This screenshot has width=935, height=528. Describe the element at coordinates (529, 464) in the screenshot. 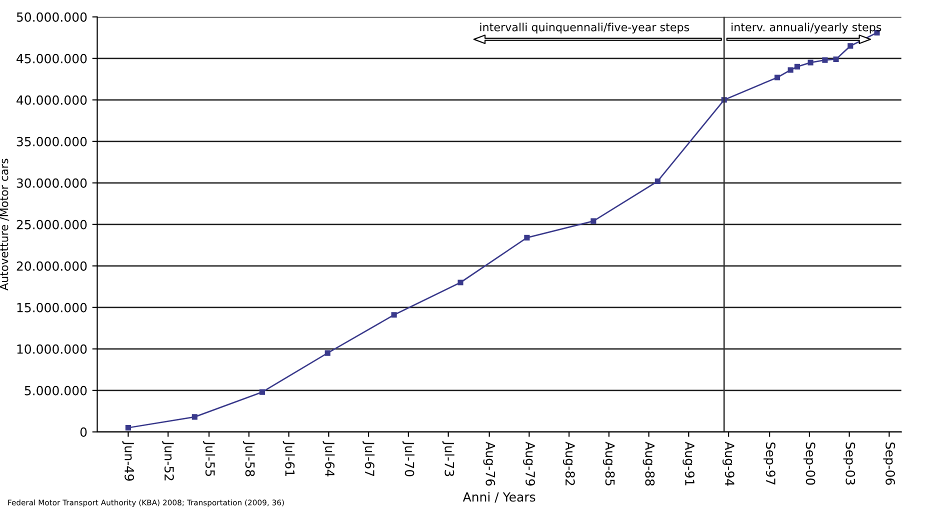

I see `x-tick-label: Aug-79` at that location.